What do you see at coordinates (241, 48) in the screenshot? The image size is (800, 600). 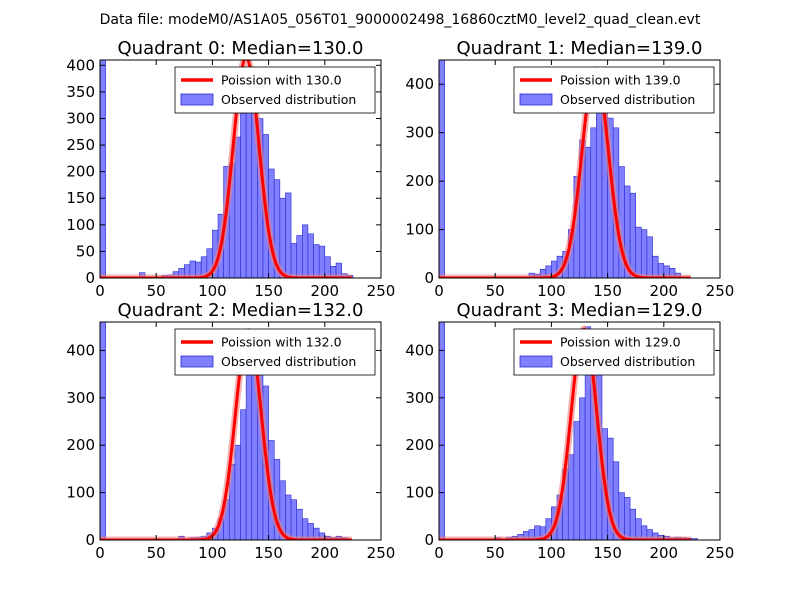 I see `quadrant-0-title: Quadrant 0: Median=130.0` at bounding box center [241, 48].